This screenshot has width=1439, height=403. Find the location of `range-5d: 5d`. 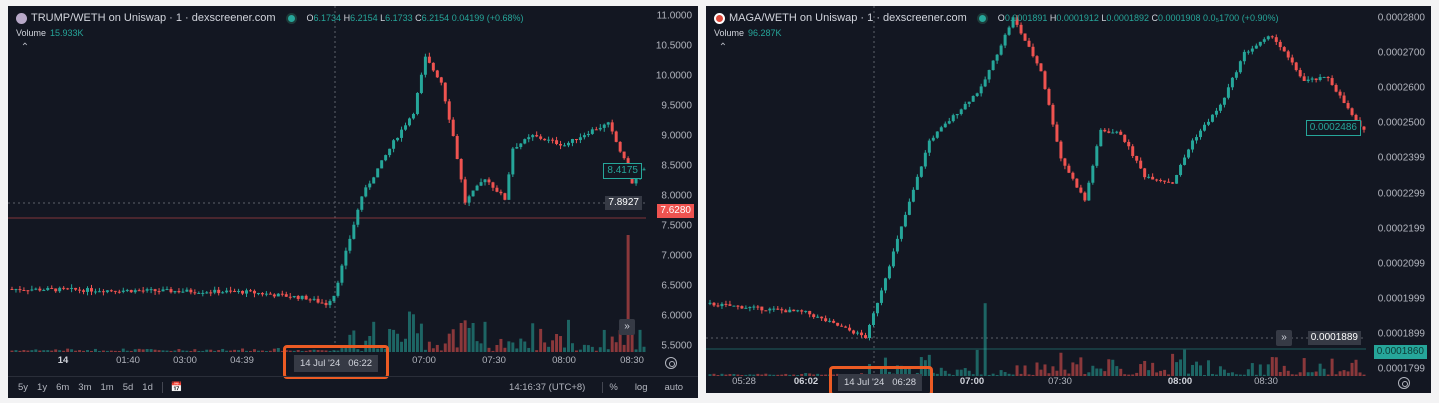

range-5d: 5d is located at coordinates (128, 387).